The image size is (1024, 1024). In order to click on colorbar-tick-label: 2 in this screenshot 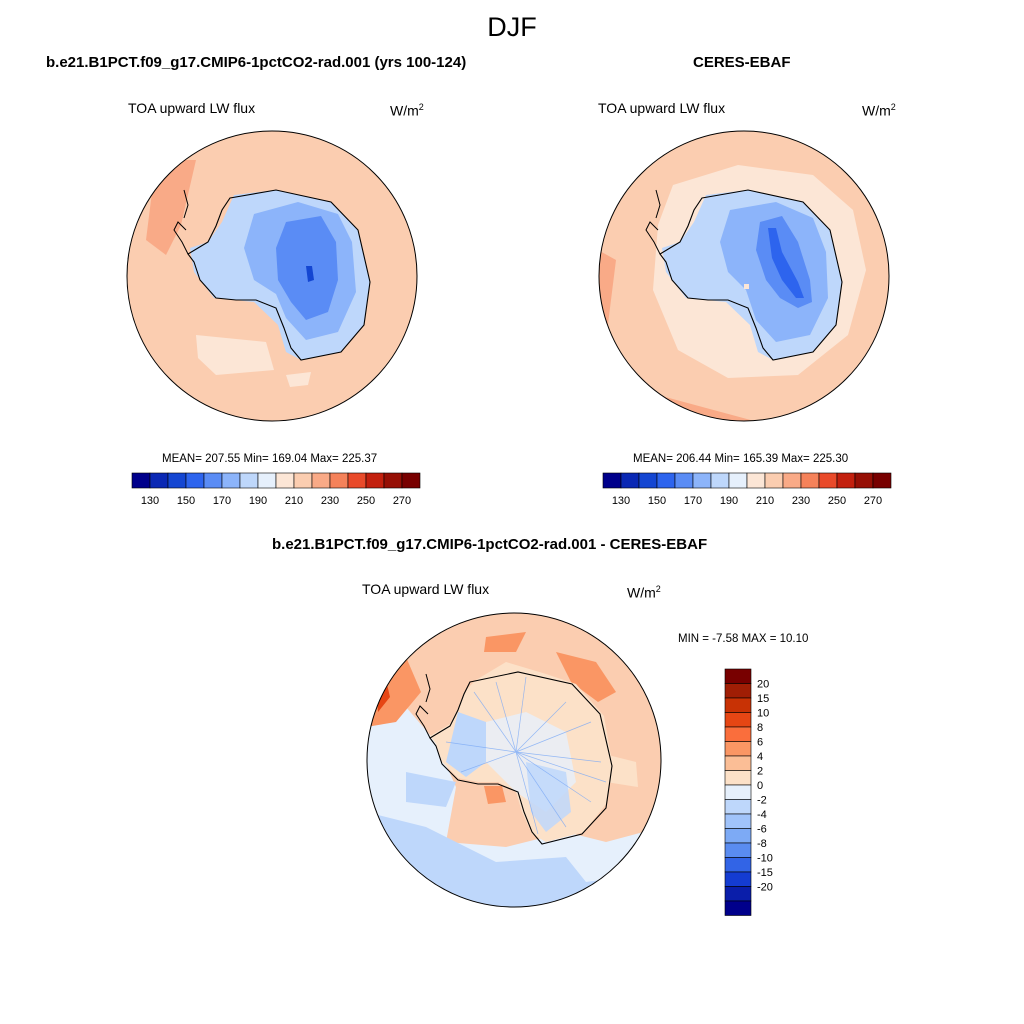, I will do `click(760, 772)`.